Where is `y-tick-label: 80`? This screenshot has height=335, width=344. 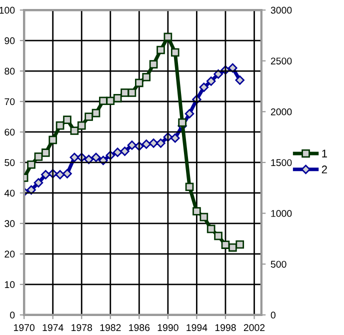
y-tick-label: 80 is located at coordinates (9, 71).